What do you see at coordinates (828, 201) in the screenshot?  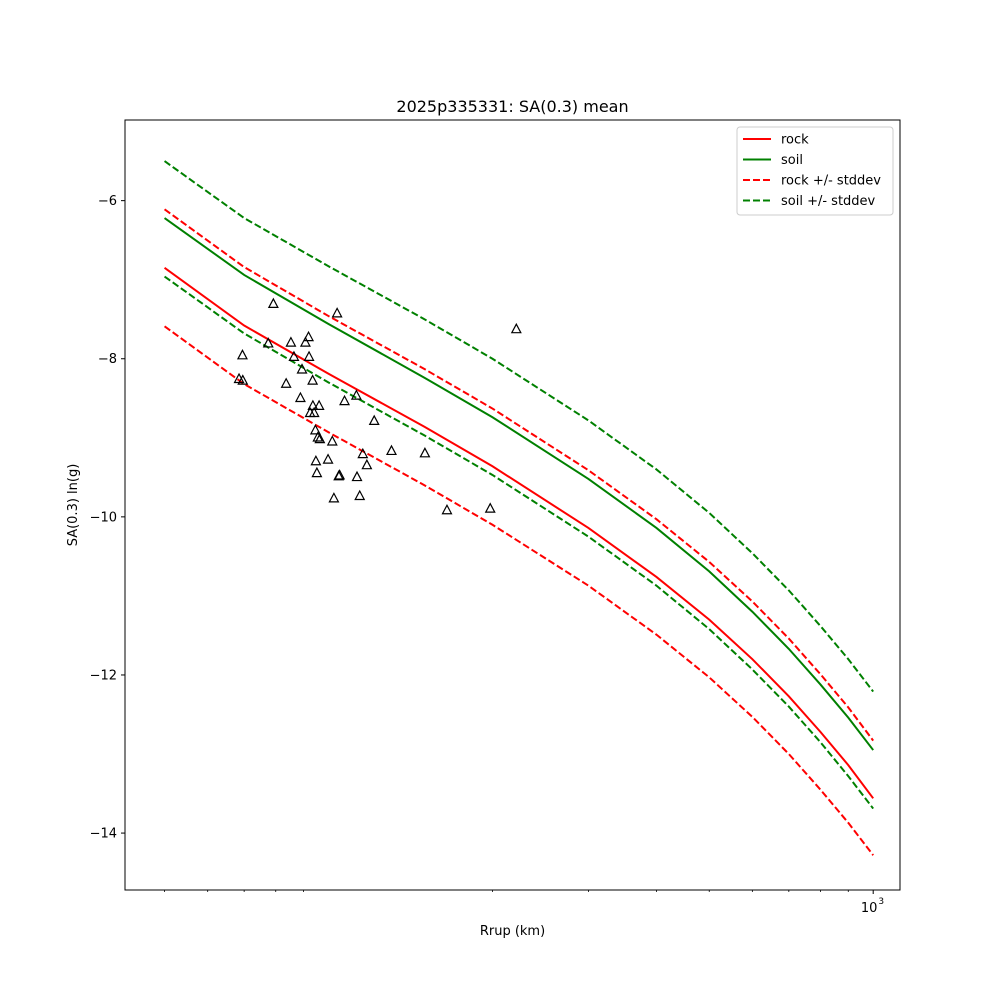 I see `legend-label: soil +/- stddev` at bounding box center [828, 201].